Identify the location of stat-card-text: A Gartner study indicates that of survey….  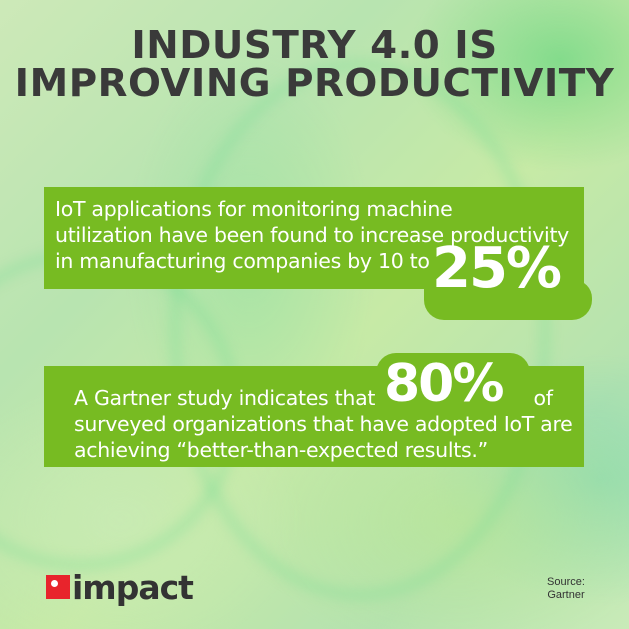
(323, 424).